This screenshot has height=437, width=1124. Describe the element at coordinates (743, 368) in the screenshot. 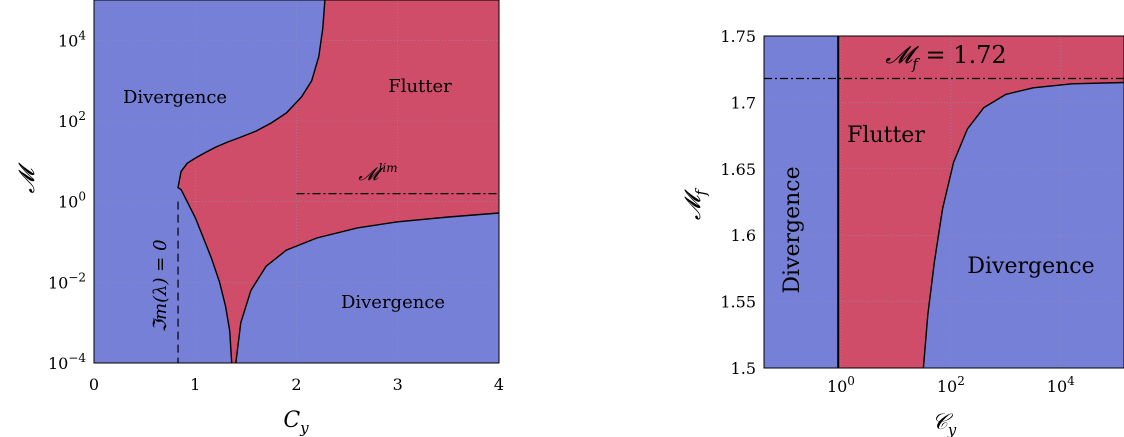

I see `y-tick-label: 1.5` at that location.